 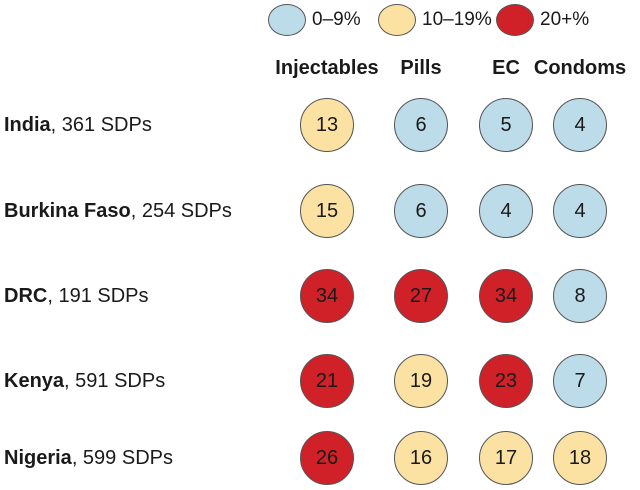 I want to click on column-header-injectables: Injectables, so click(x=327, y=68).